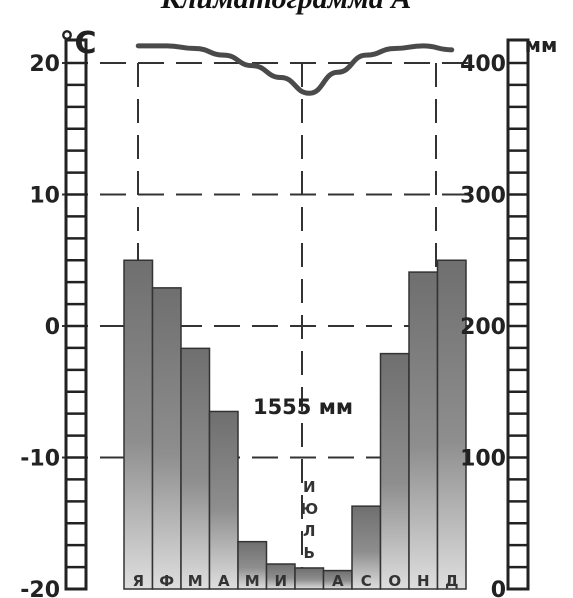 The image size is (573, 598). I want to click on month-label: О, so click(394, 581).